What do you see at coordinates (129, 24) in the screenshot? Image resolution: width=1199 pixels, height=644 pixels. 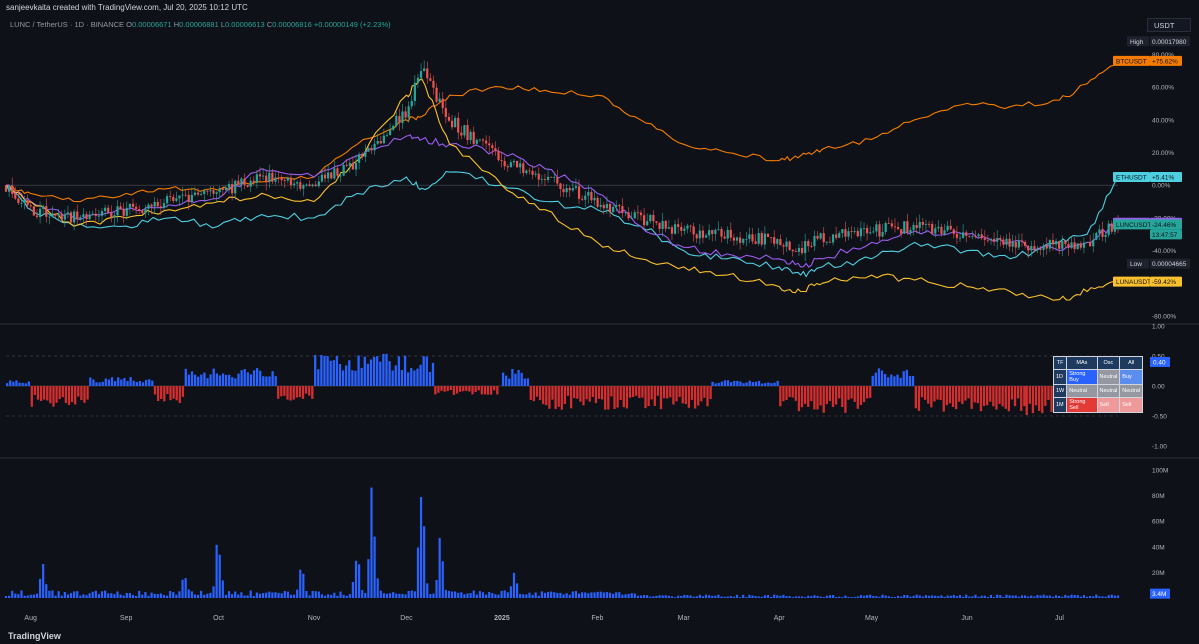 I see `open-label: O` at bounding box center [129, 24].